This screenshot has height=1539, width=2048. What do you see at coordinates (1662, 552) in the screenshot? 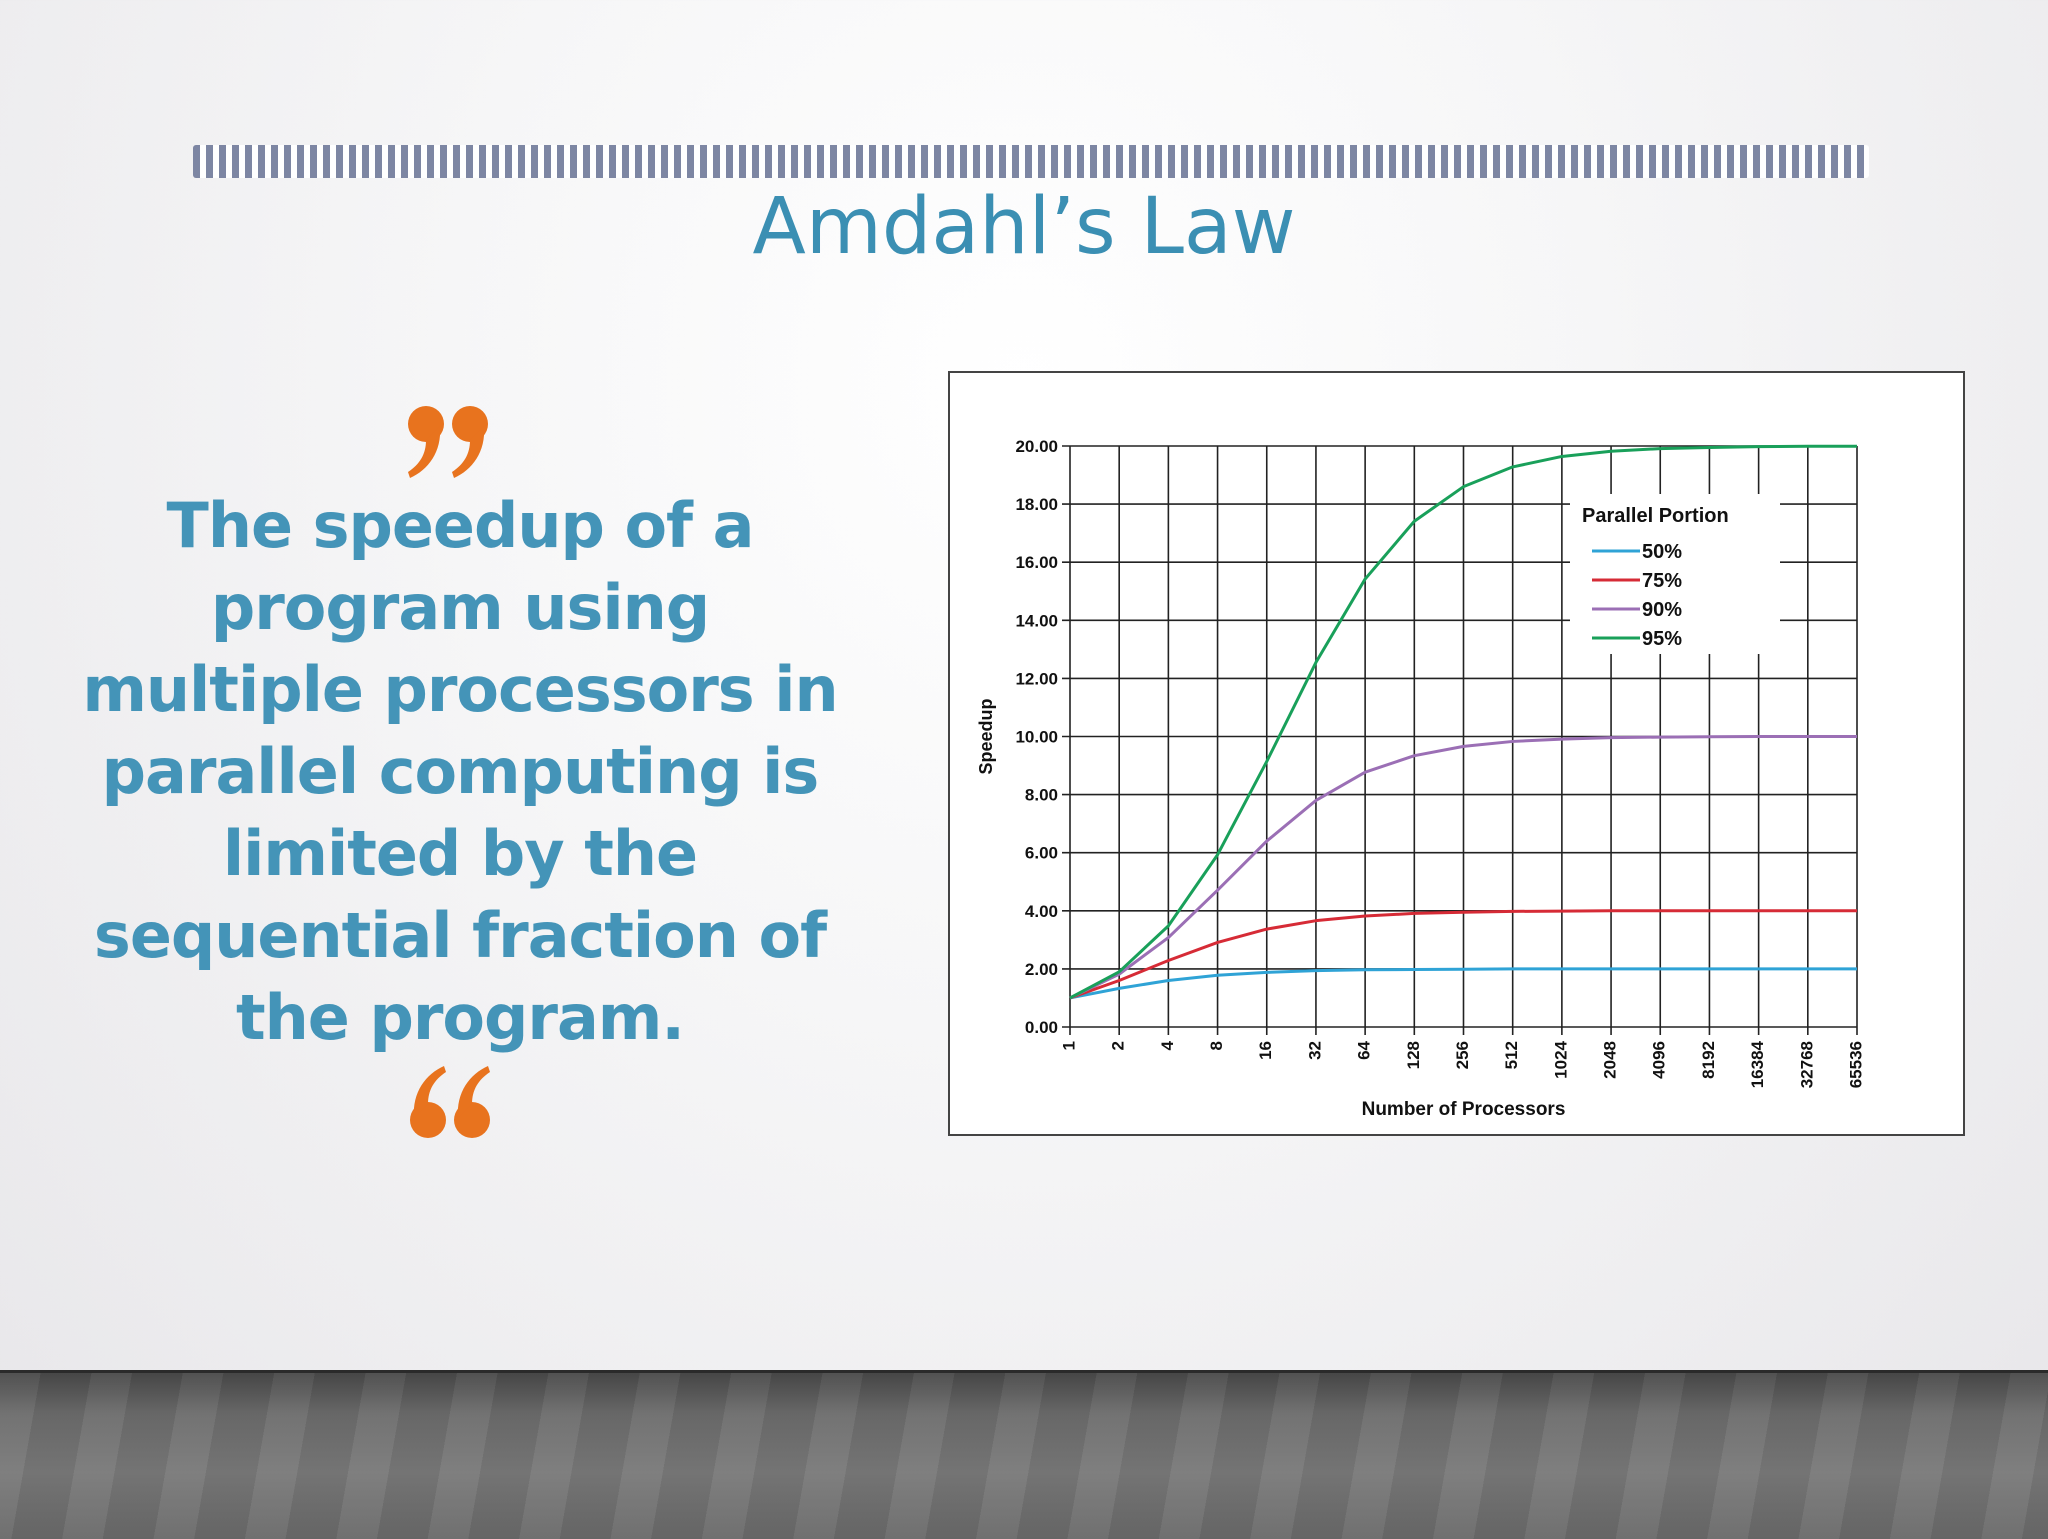
I see `legend-label: 50%` at bounding box center [1662, 552].